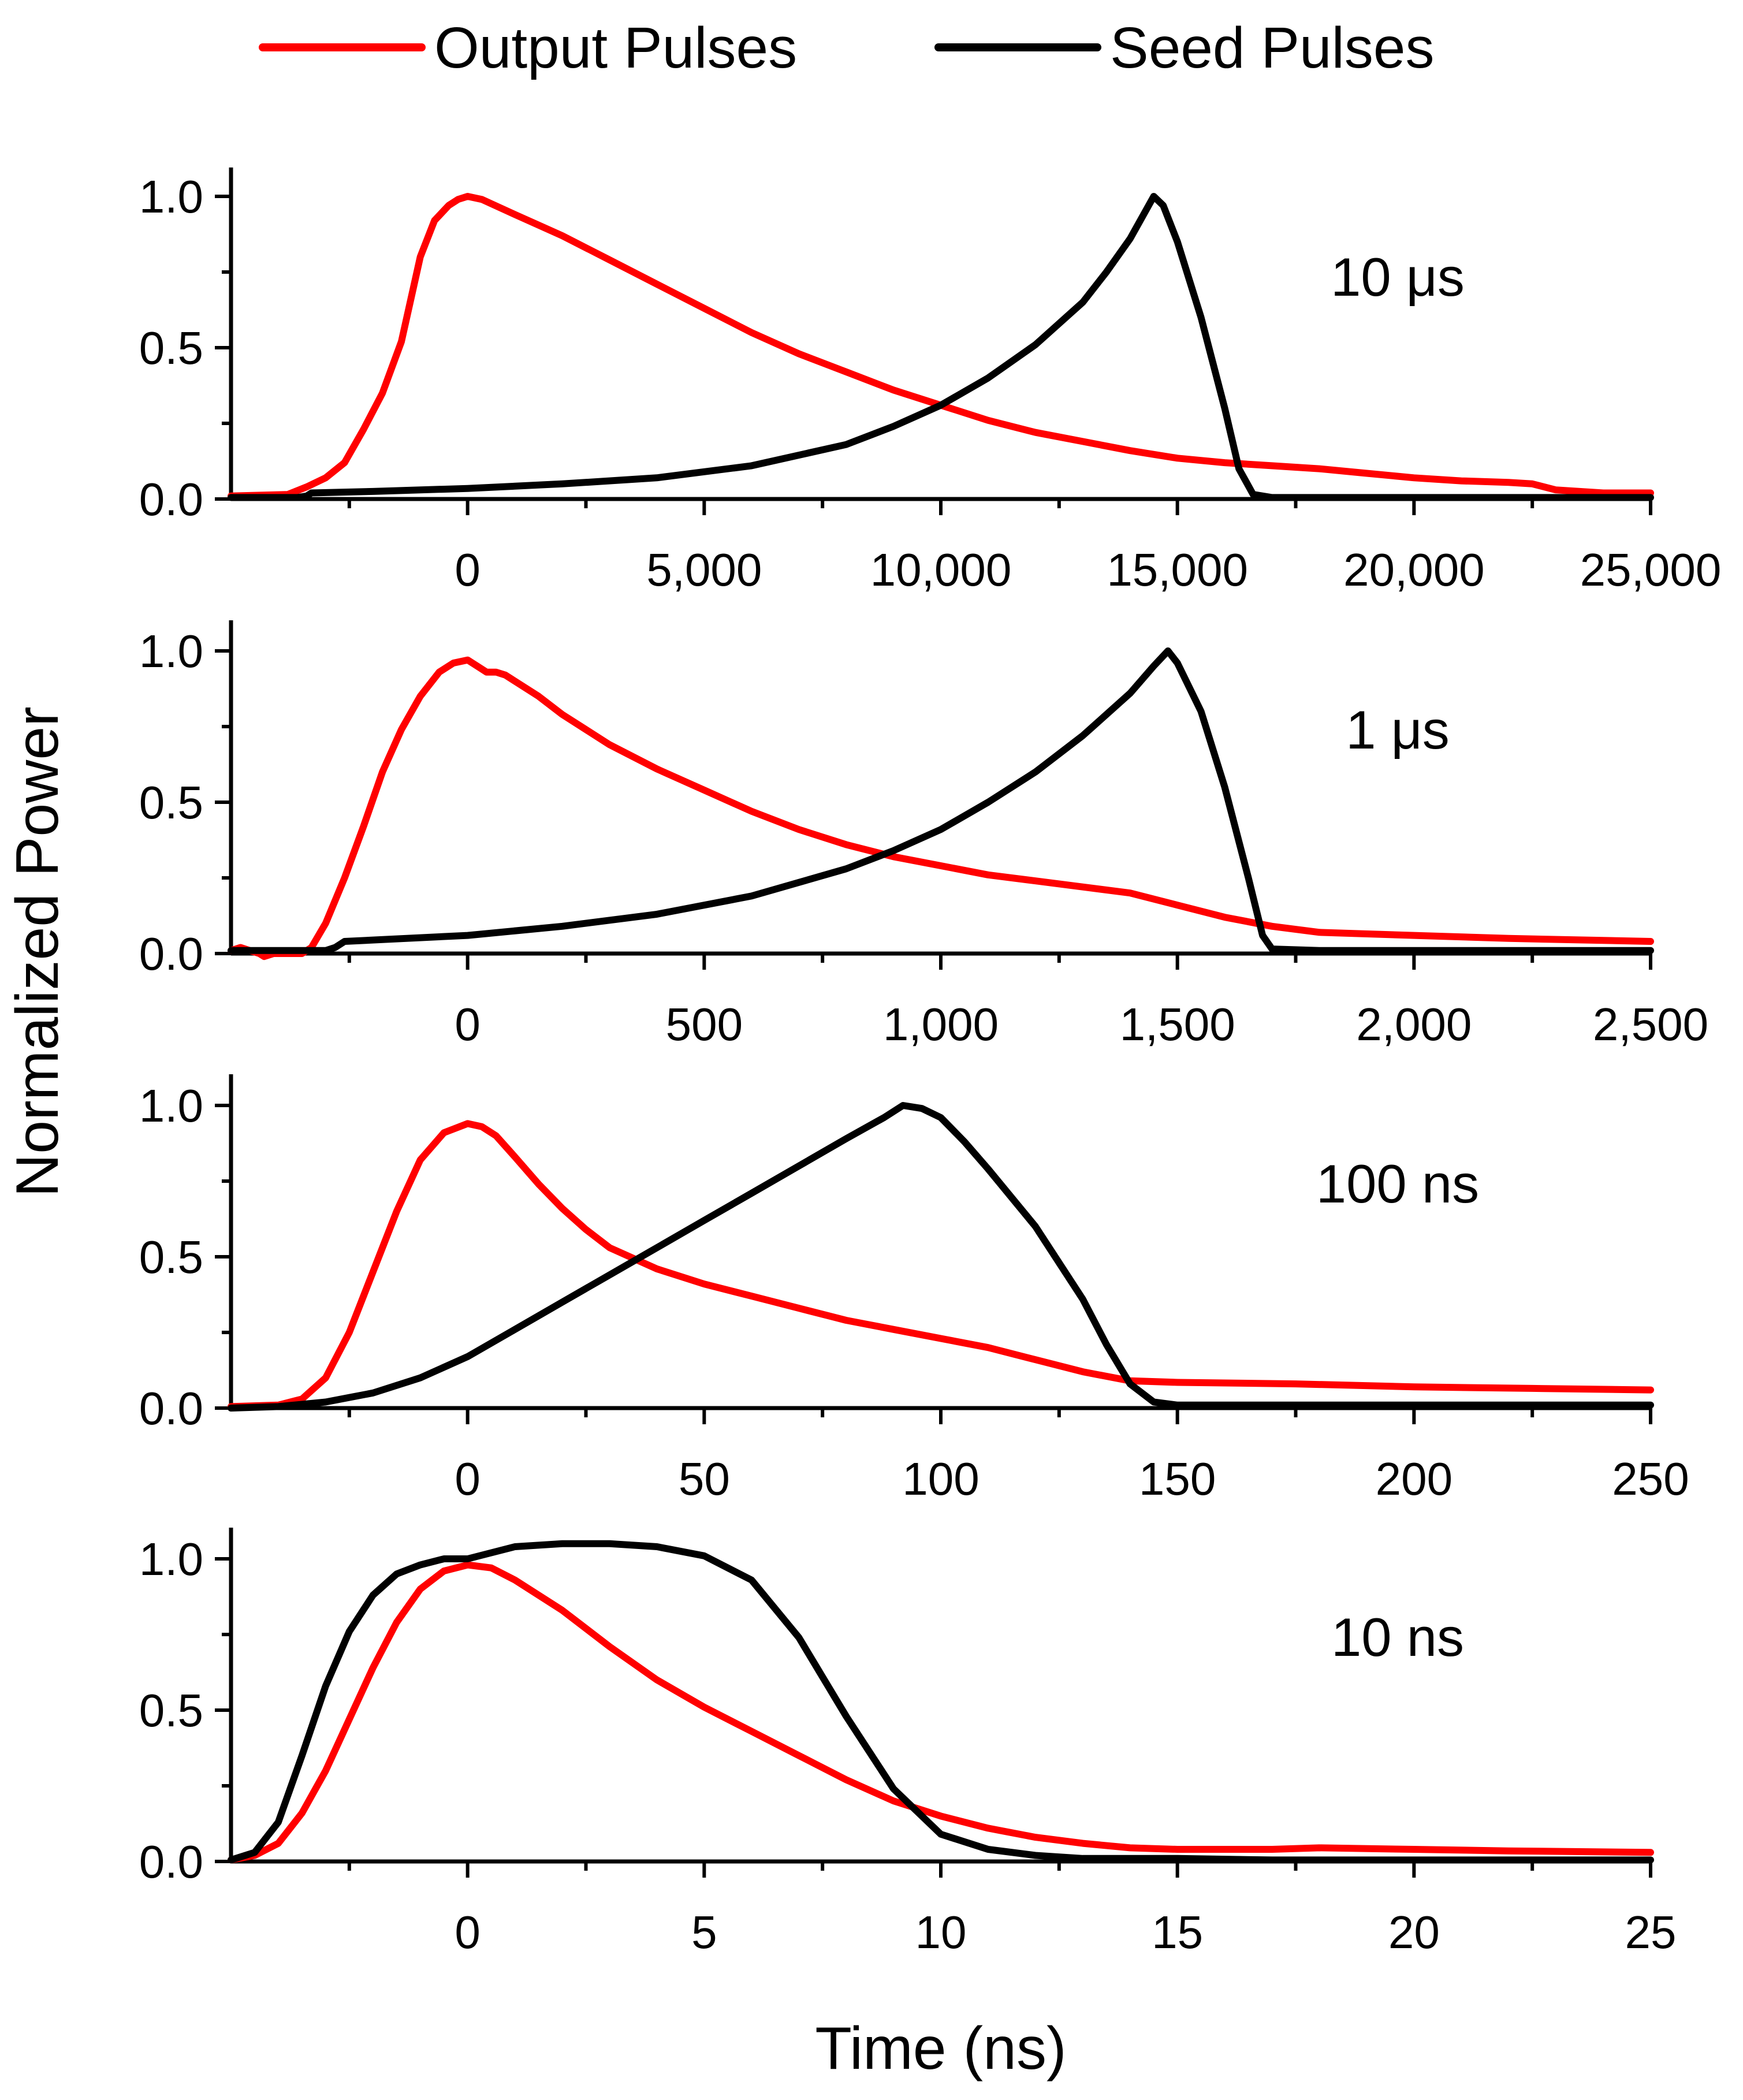 The image size is (1743, 2100). Describe the element at coordinates (1651, 569) in the screenshot. I see `x-tick-label: 25,000` at that location.